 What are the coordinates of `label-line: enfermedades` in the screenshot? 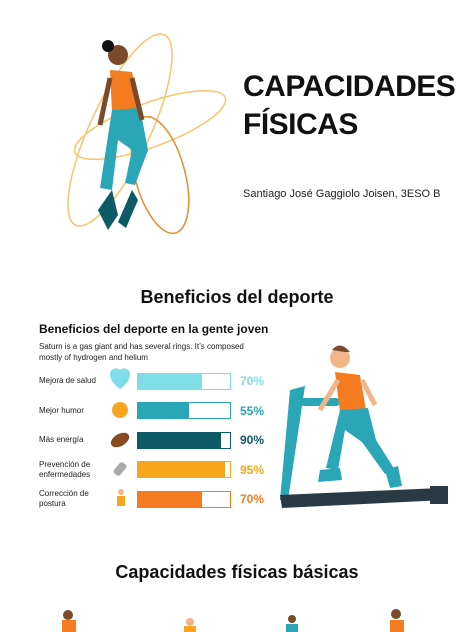 It's located at (65, 474).